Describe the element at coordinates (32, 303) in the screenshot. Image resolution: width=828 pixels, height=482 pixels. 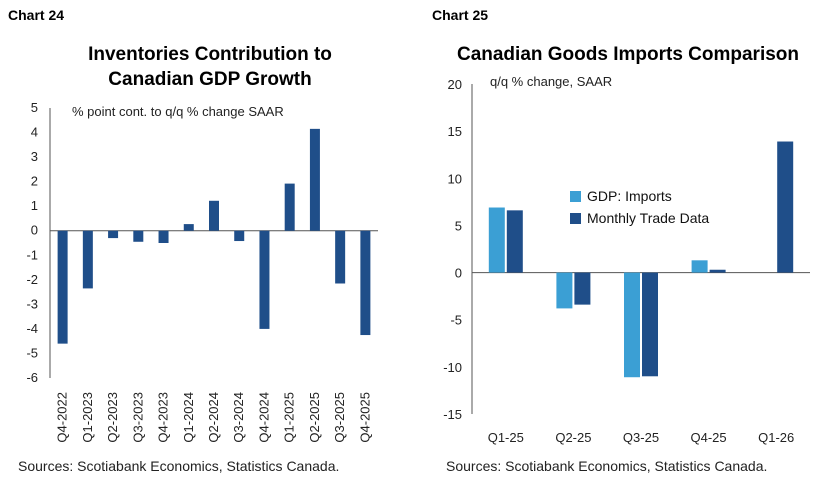
I see `y-tick-label: -3` at that location.